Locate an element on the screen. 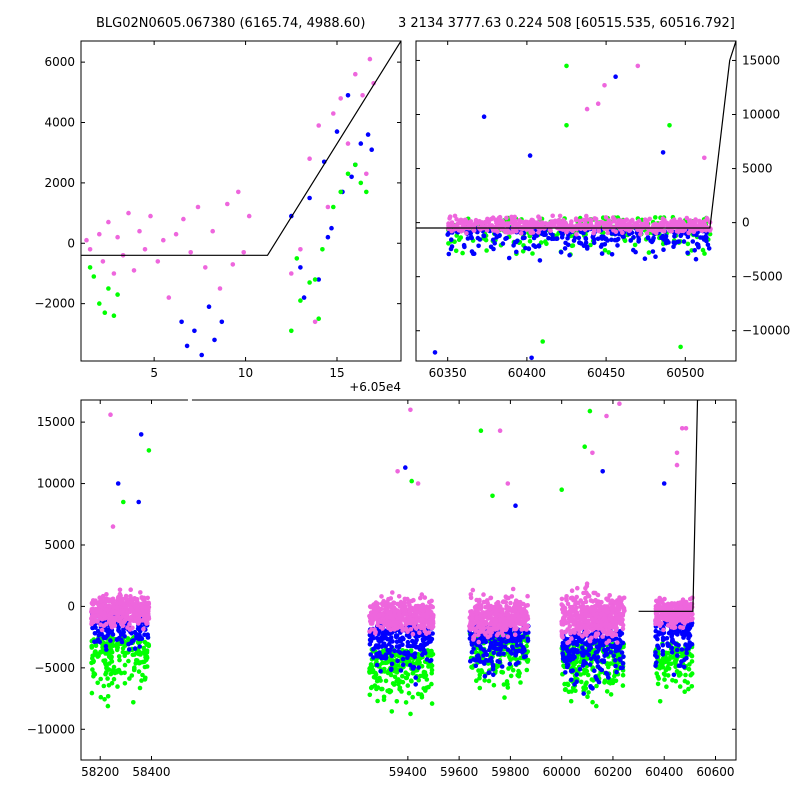 The height and width of the screenshot is (800, 800). y-tick-label: 5000 is located at coordinates (757, 169).